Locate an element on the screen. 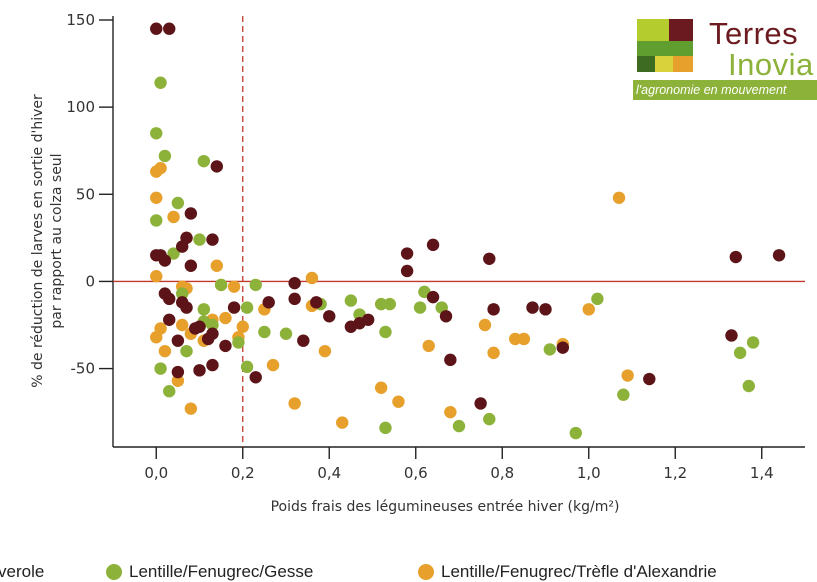  legend-item-lentille-gesse: Lentille/Fenugrec/Gesse is located at coordinates (209, 572).